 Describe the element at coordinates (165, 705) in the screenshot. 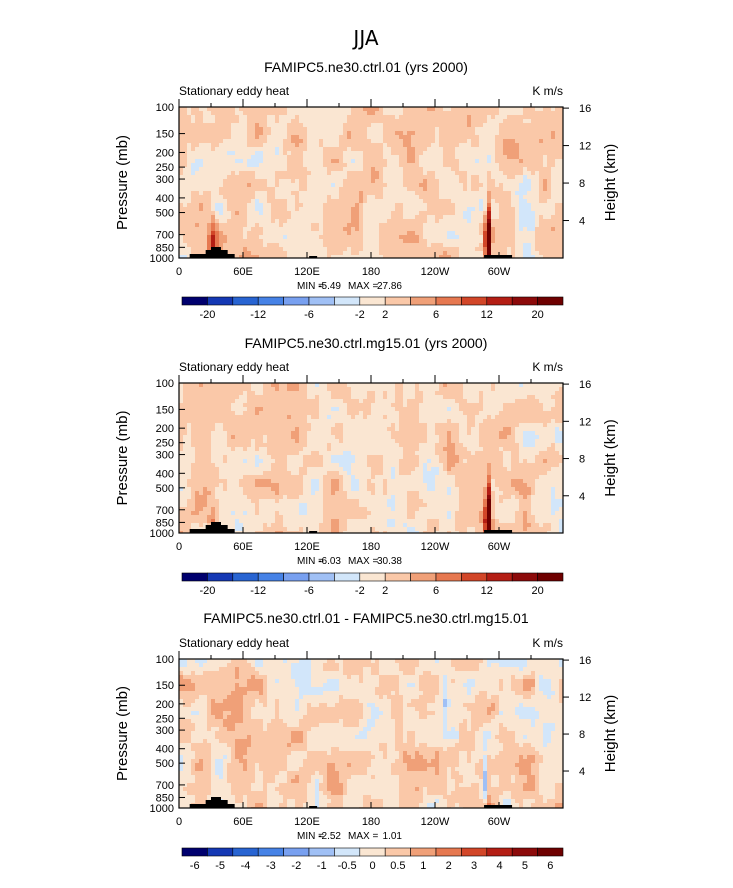

I see `y-tick-label: 200` at that location.